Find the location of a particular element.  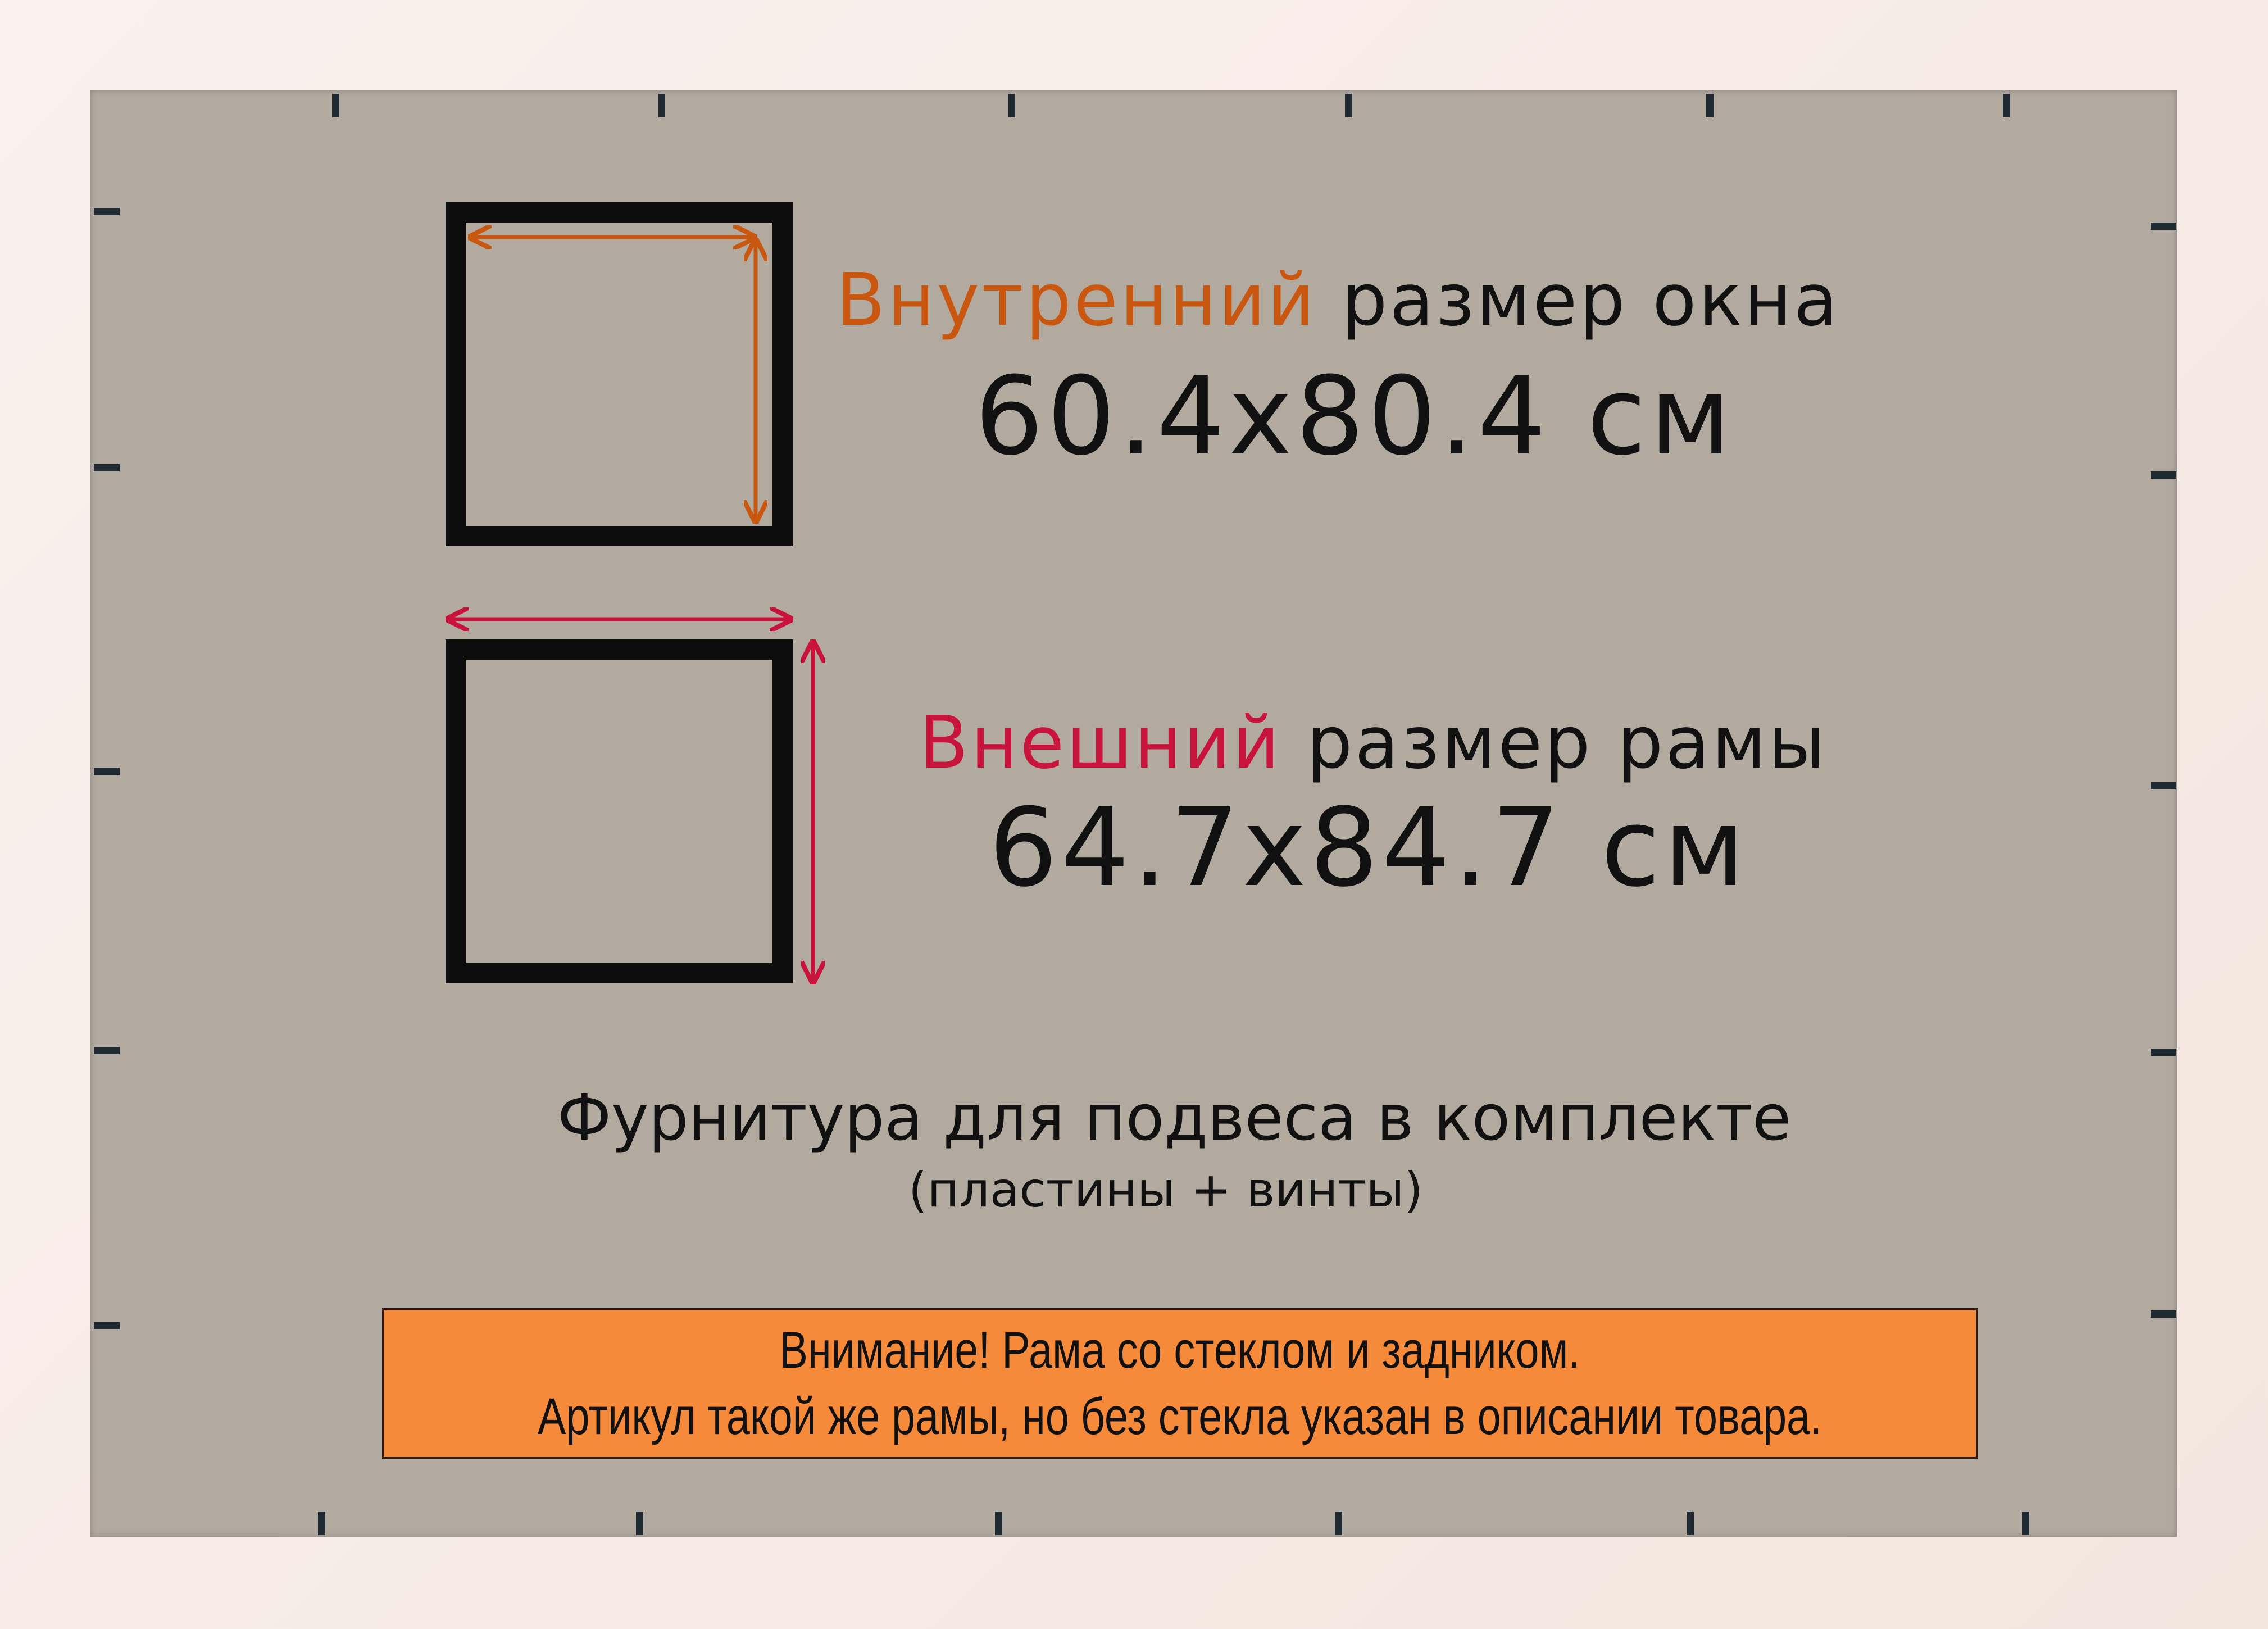

inner-size-value: 60.4x80.4 см is located at coordinates (1355, 416).